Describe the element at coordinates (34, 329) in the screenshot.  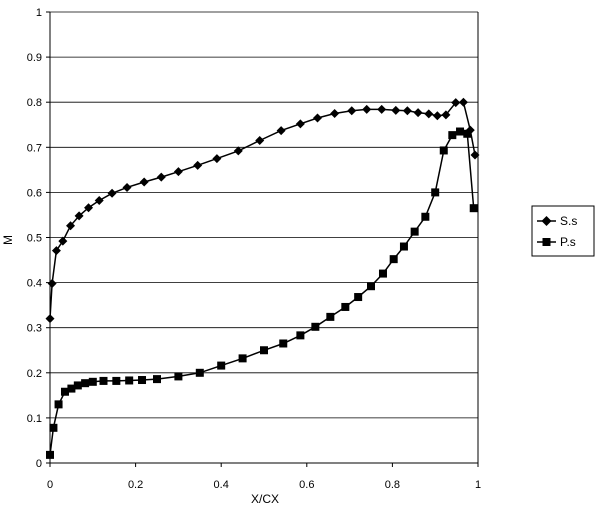
I see `y-tick-label: 0.3` at that location.